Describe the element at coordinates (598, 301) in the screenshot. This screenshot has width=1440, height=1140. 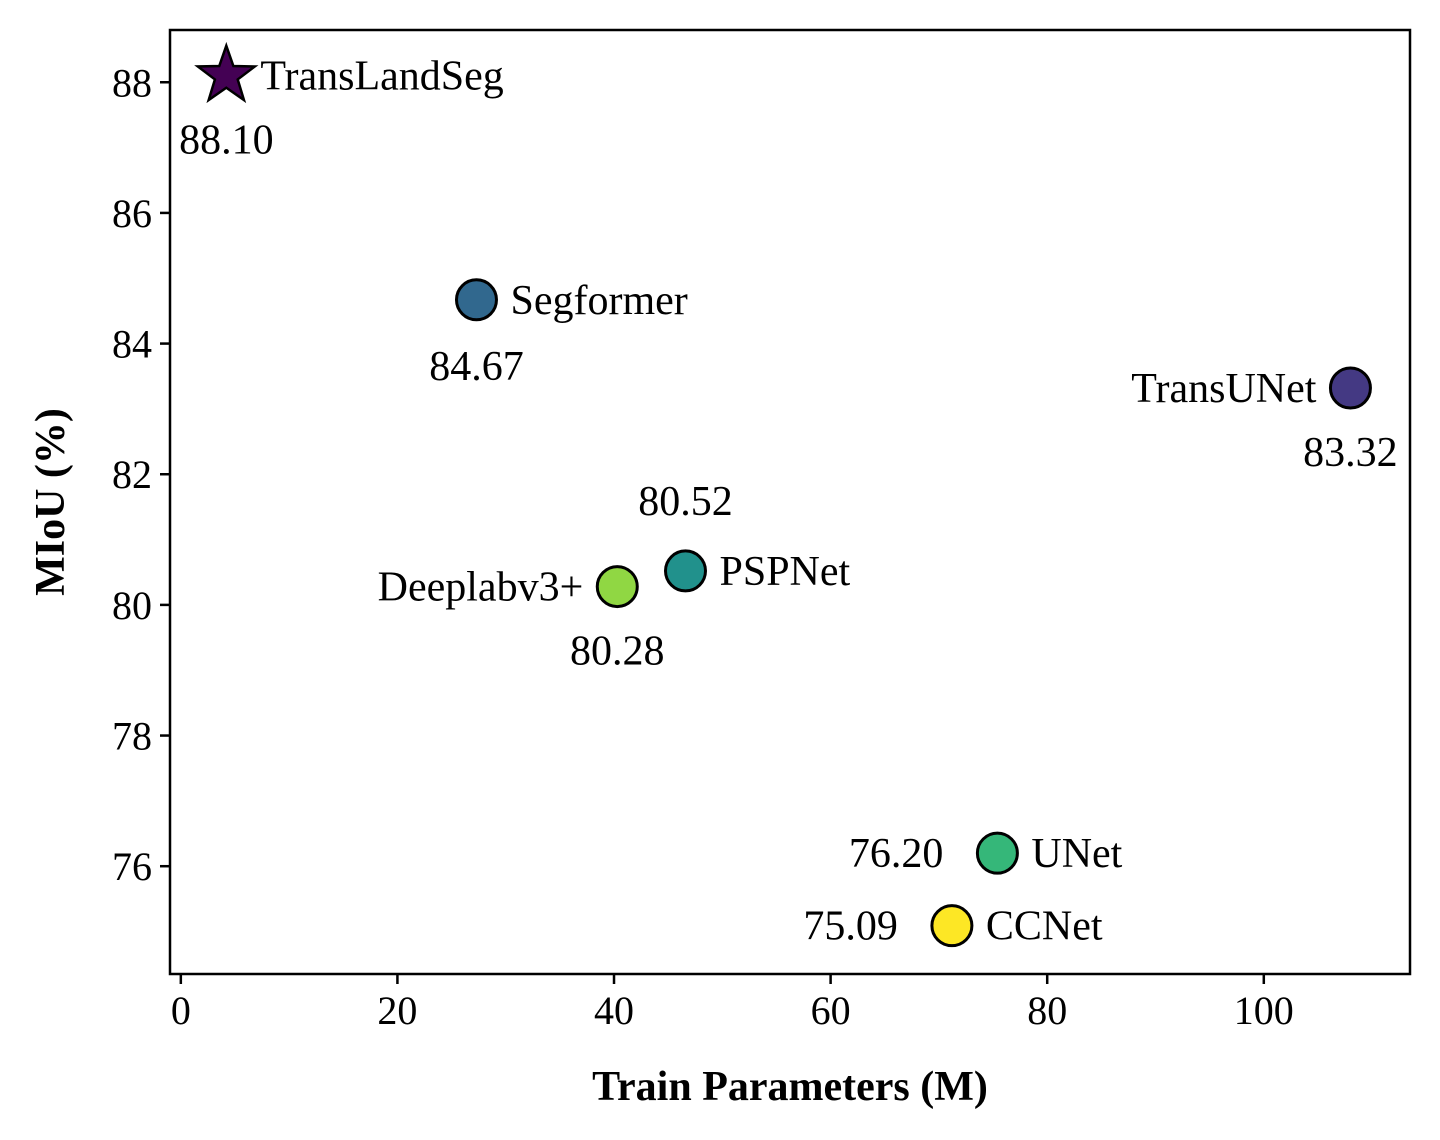
I see `point-name-label: Segformer` at that location.